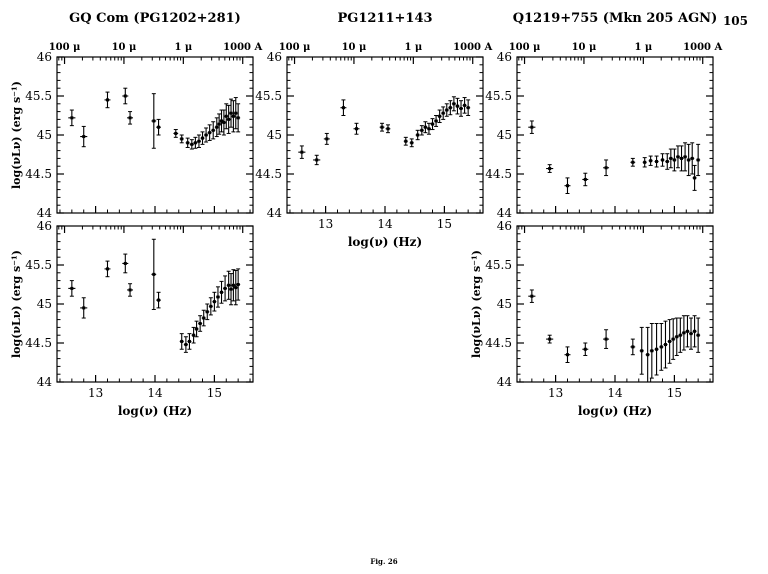 This screenshot has width=768, height=574. Describe the element at coordinates (384, 18) in the screenshot. I see `svg-text: PG1211+143` at that location.